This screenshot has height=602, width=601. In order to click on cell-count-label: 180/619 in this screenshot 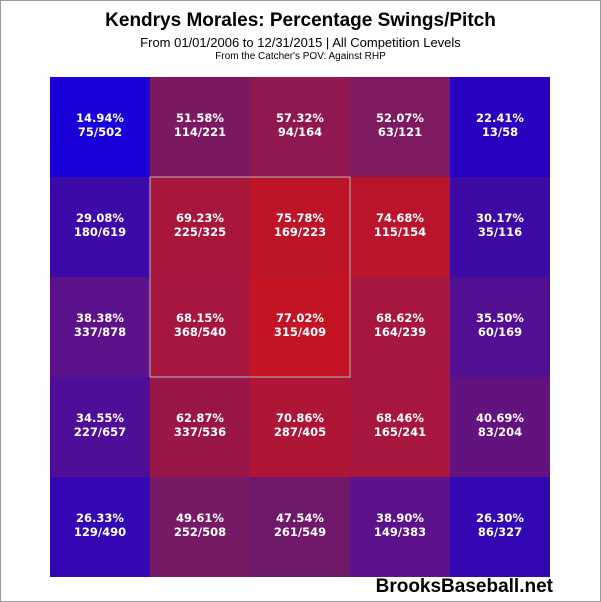, I will do `click(100, 232)`.